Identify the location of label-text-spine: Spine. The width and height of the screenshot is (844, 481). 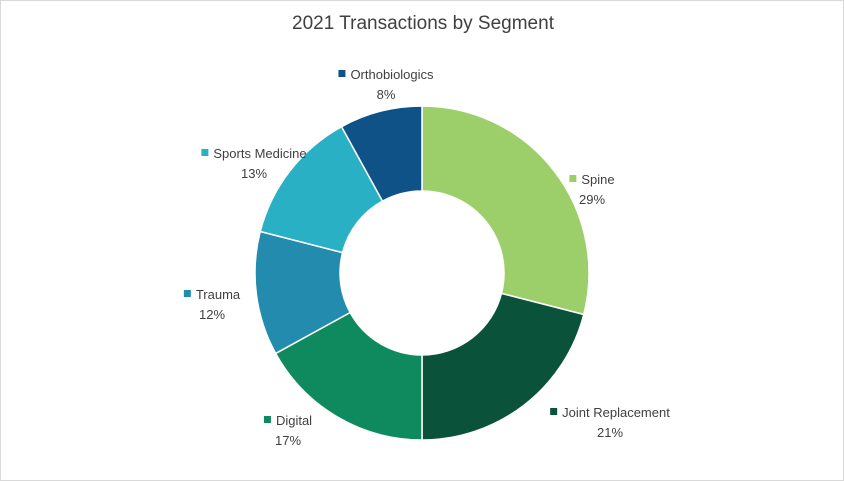
(597, 179).